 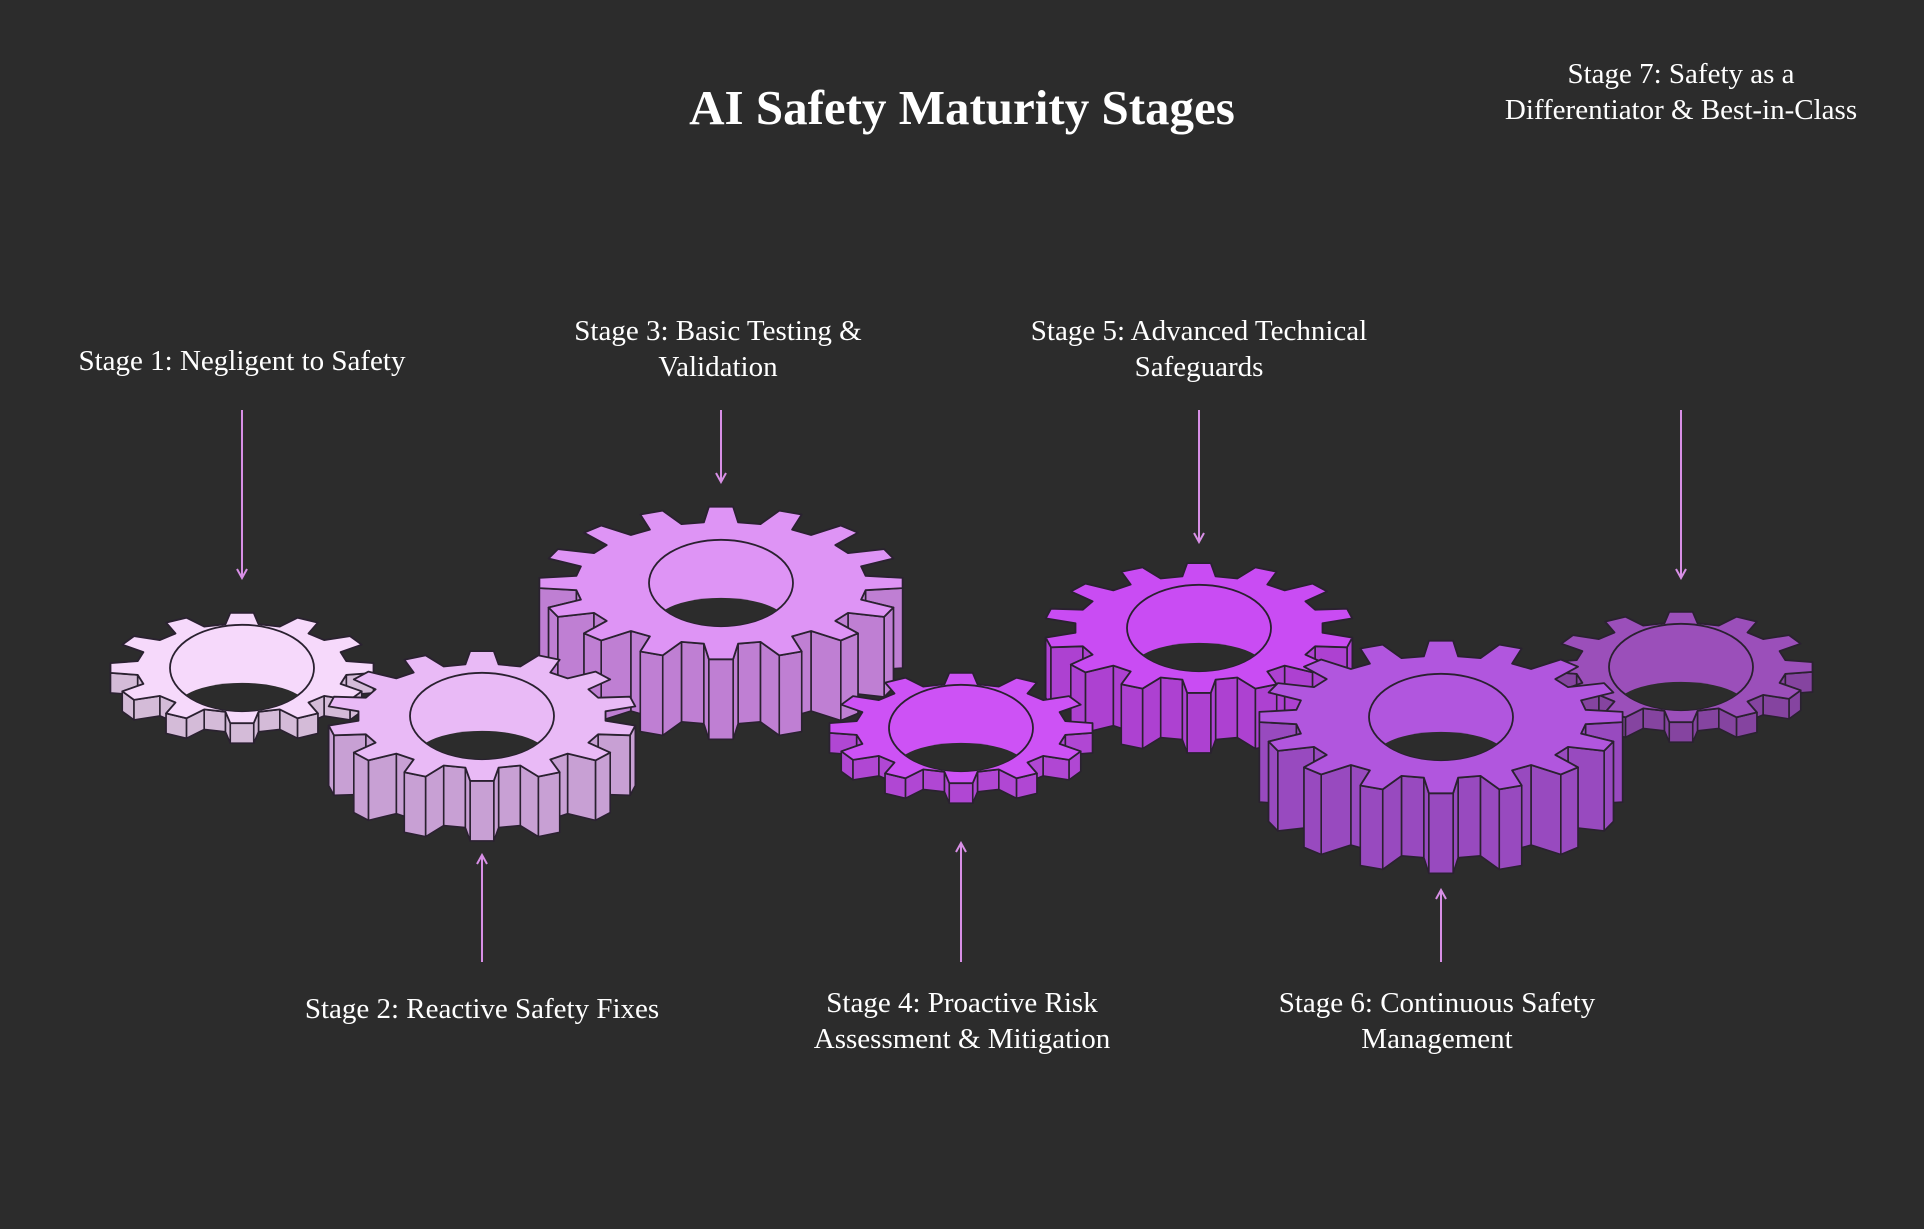 What do you see at coordinates (1681, 74) in the screenshot?
I see `stage-7-label-line1: Stage 7: Safety as a` at bounding box center [1681, 74].